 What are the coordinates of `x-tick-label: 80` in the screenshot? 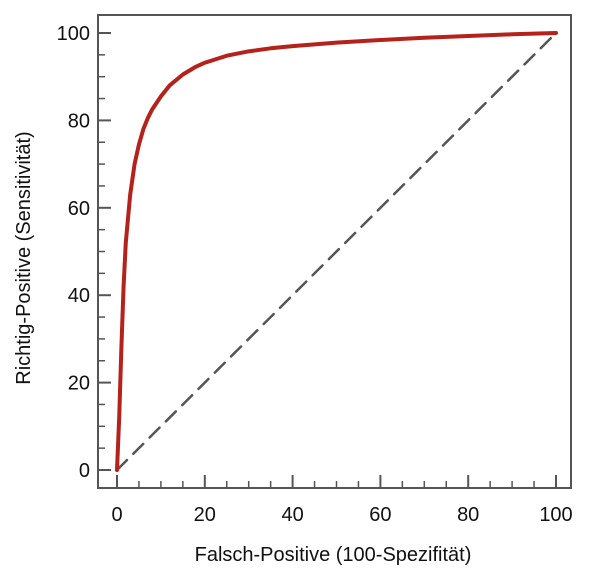 It's located at (468, 515).